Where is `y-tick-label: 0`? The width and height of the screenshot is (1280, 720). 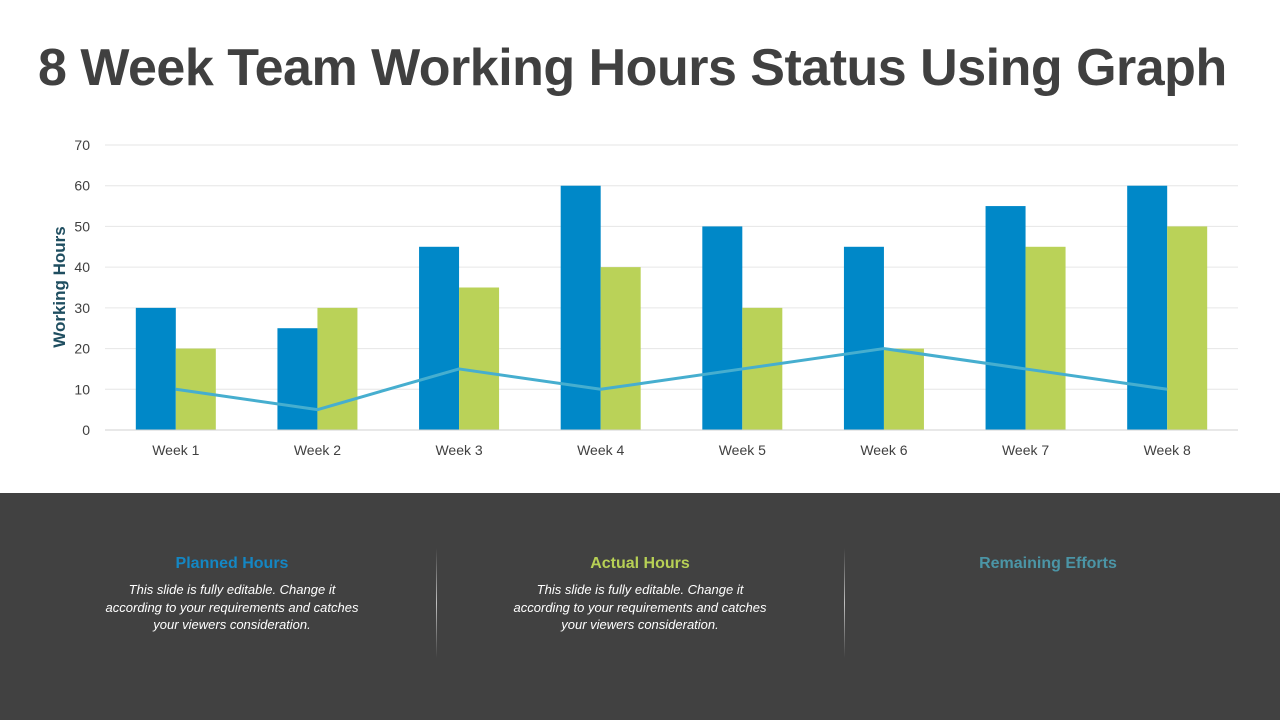
y-tick-label: 0 is located at coordinates (86, 430).